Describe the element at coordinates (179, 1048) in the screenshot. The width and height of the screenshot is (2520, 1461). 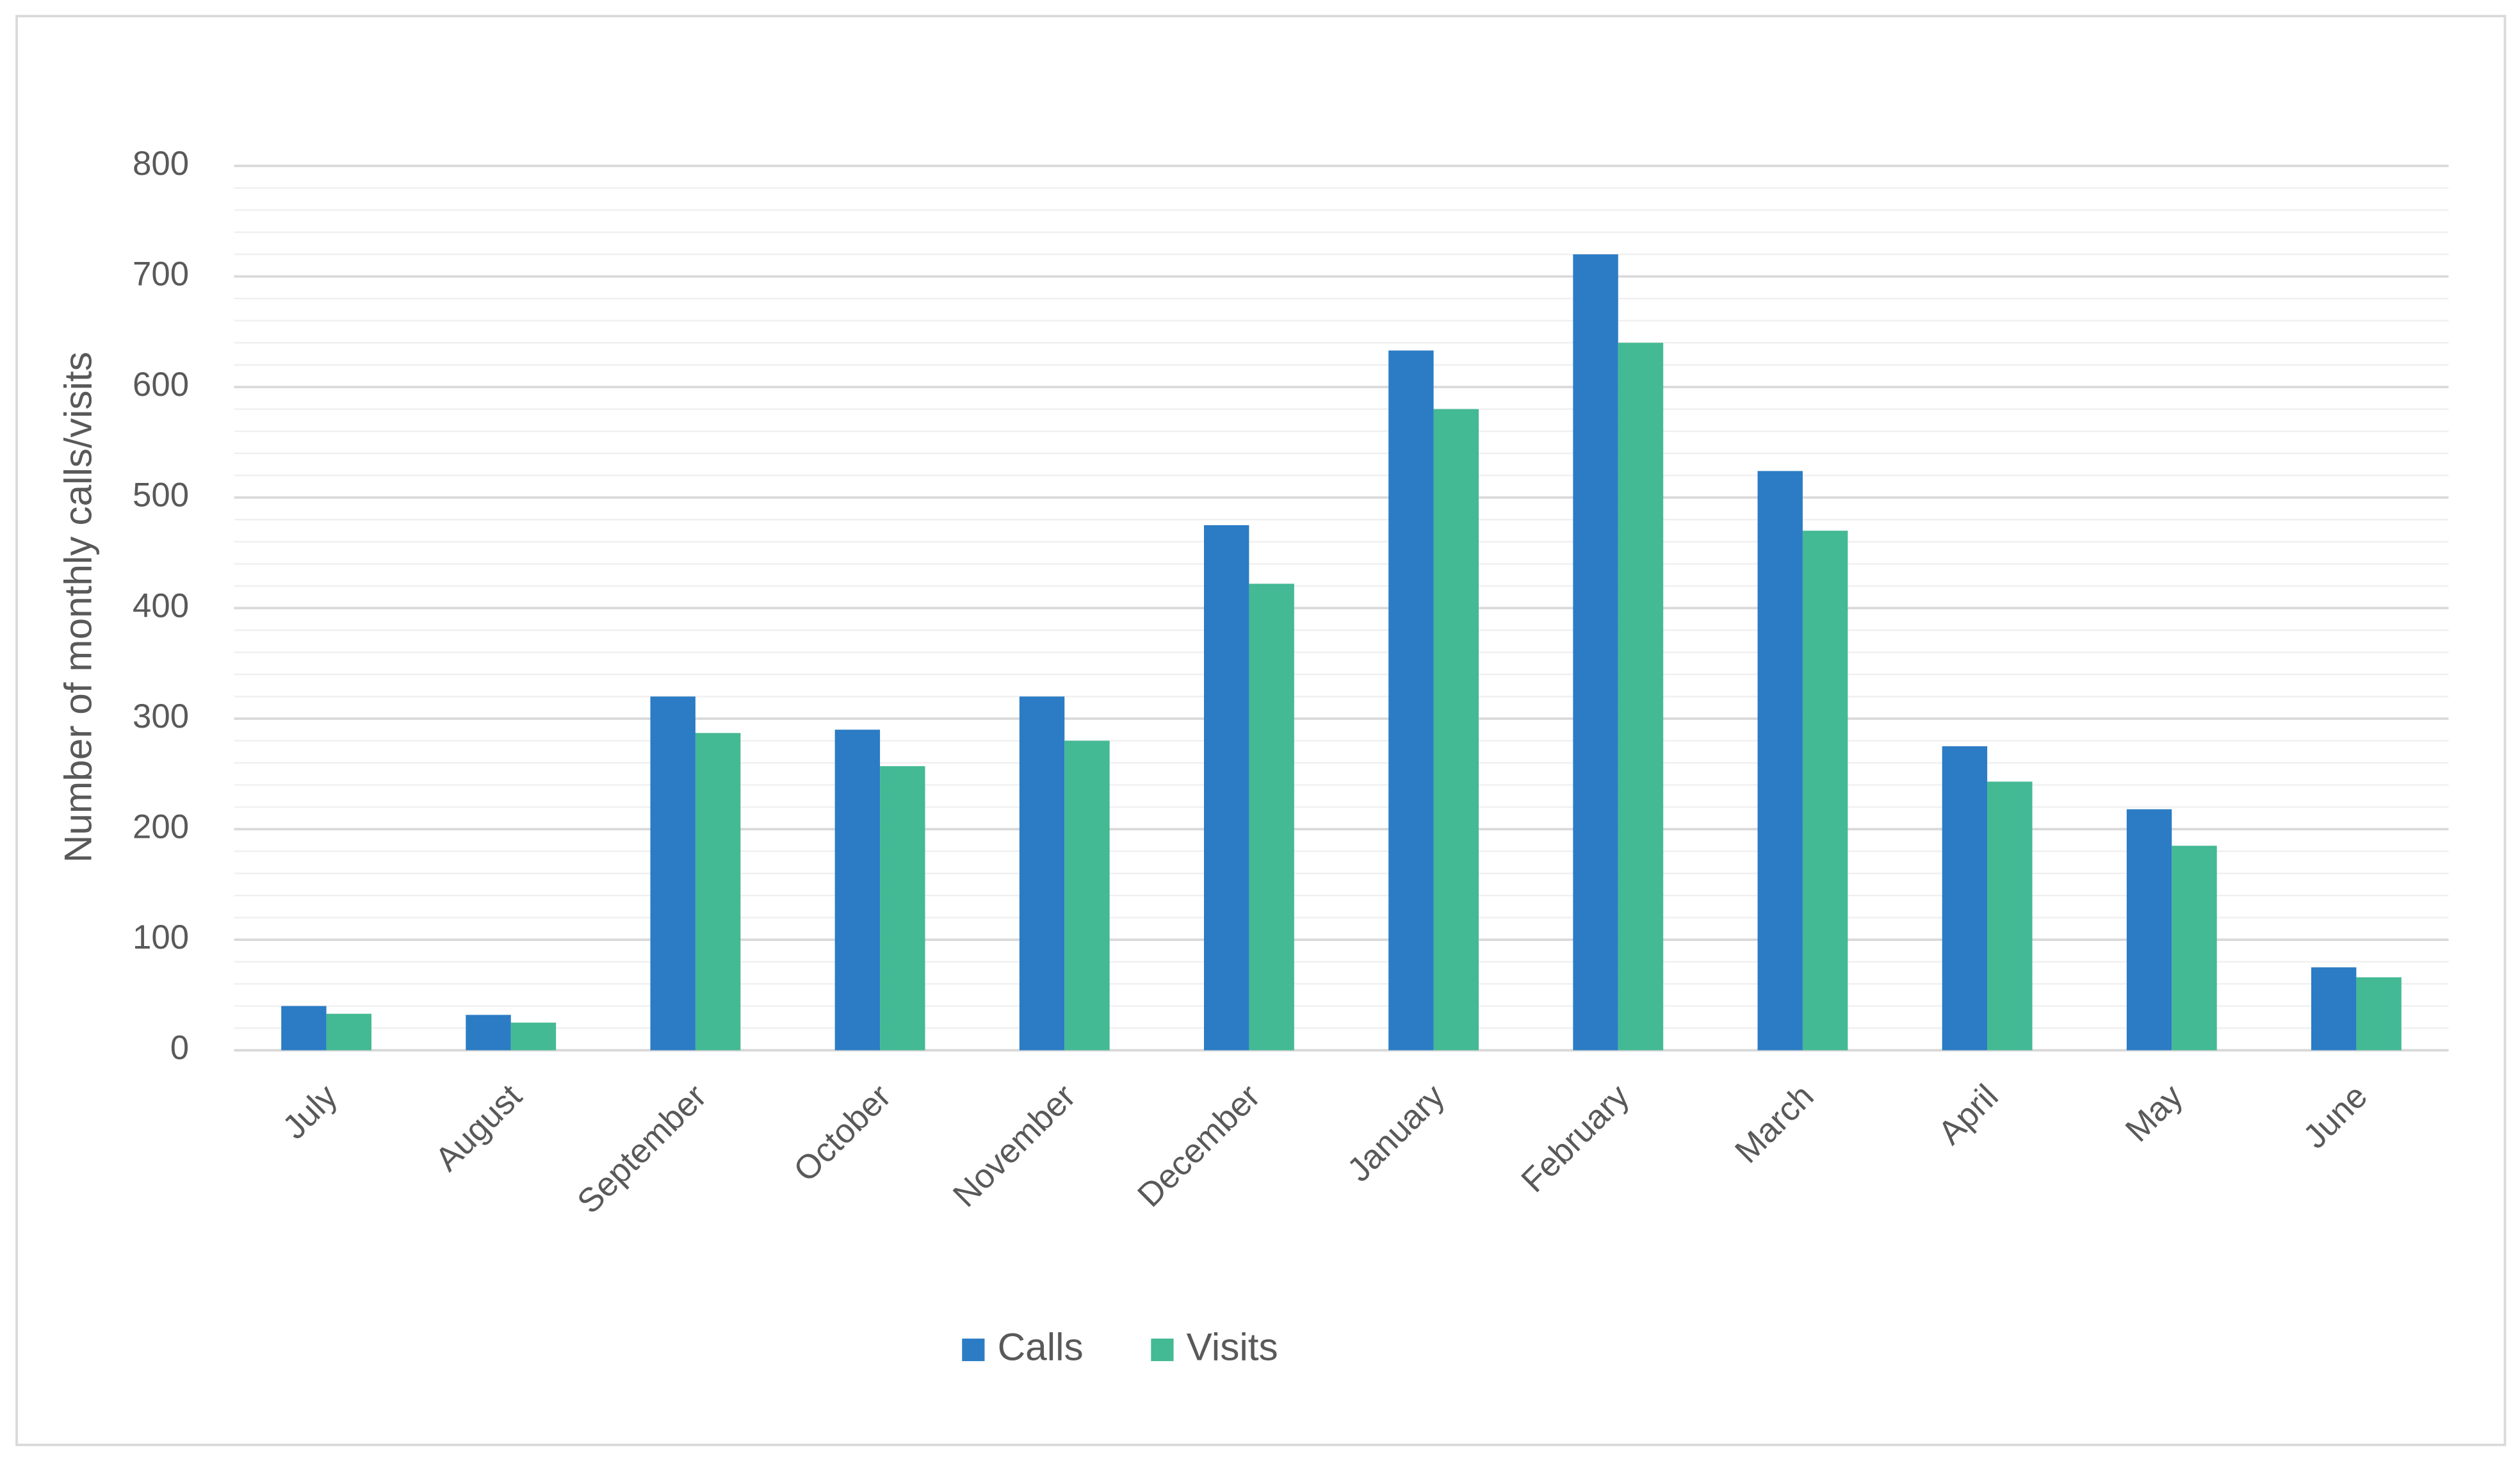
I see `y-tick-label: 0` at that location.